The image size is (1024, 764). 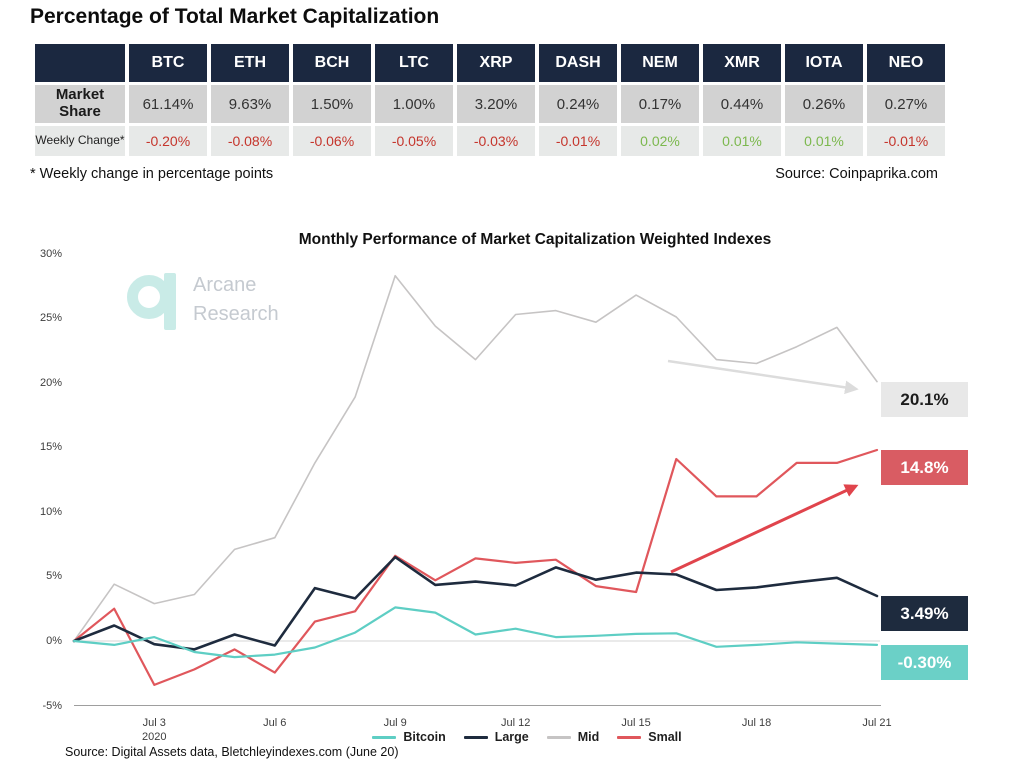 What do you see at coordinates (906, 104) in the screenshot?
I see `market-share-value: 0.27%` at bounding box center [906, 104].